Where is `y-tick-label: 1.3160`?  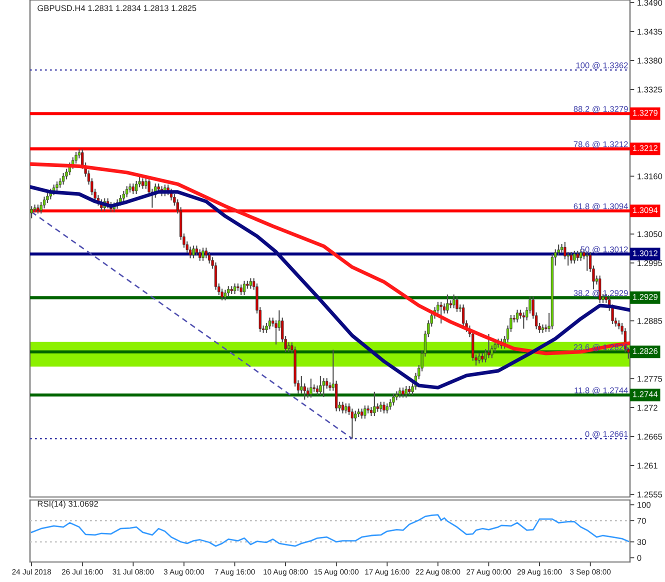
y-tick-label: 1.3160 is located at coordinates (650, 176).